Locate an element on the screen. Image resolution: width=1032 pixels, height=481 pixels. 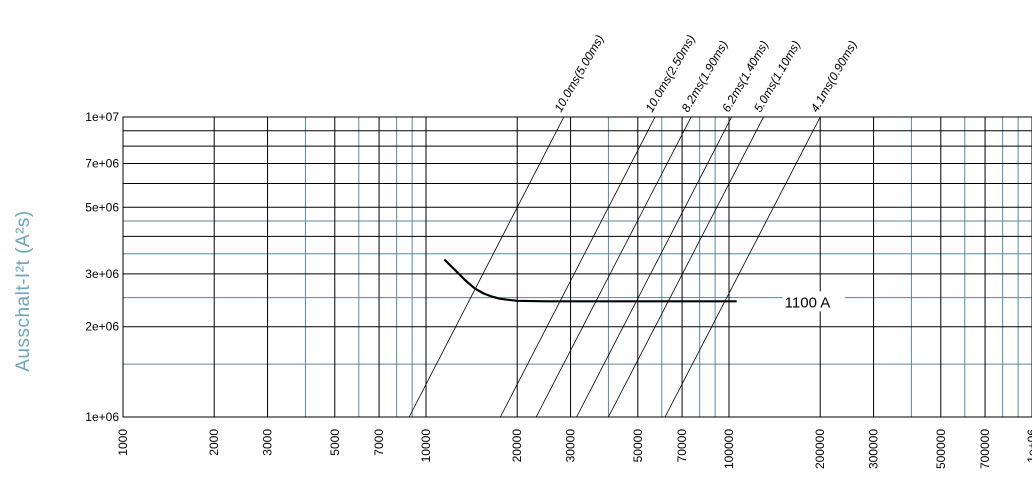
series-line is located at coordinates (590, 280).